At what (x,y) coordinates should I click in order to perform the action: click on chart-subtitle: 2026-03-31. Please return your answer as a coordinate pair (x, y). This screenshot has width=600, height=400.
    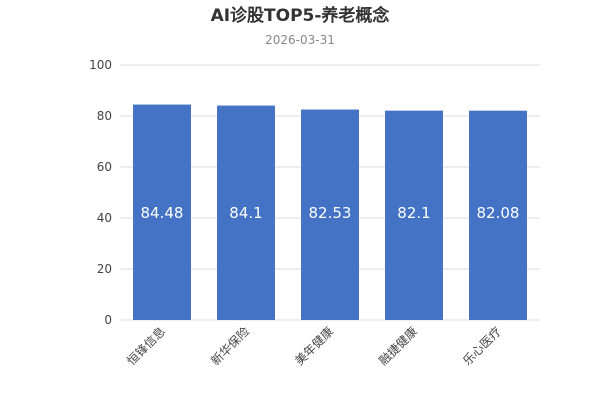
    Looking at the image, I should click on (300, 40).